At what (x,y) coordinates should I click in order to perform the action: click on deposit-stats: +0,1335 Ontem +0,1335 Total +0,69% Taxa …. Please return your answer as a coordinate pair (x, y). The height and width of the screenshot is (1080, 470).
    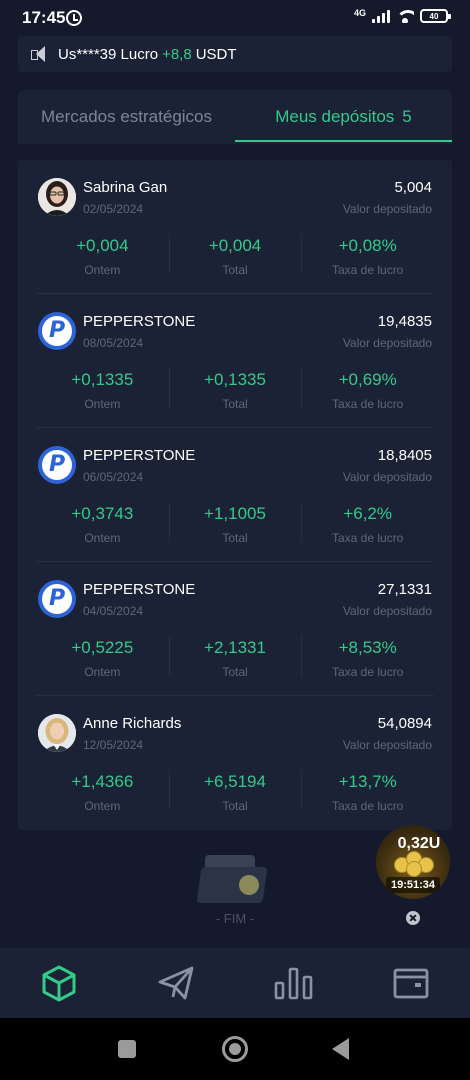
    Looking at the image, I should click on (235, 389).